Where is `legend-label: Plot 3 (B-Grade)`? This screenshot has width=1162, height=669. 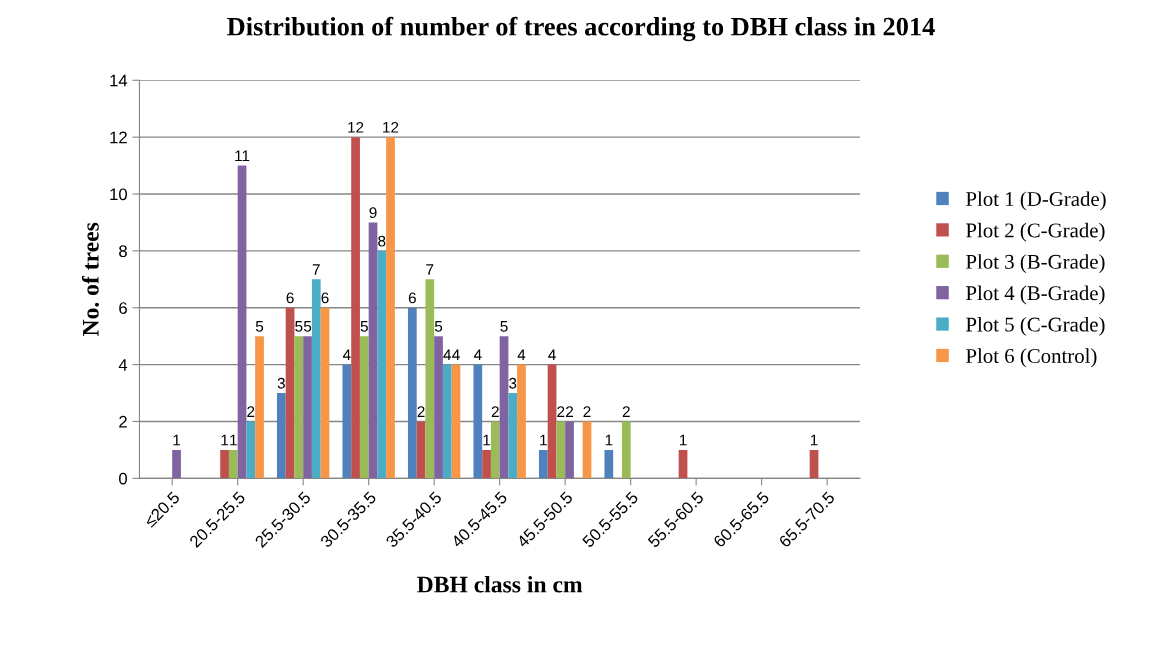 legend-label: Plot 3 (B-Grade) is located at coordinates (1035, 264).